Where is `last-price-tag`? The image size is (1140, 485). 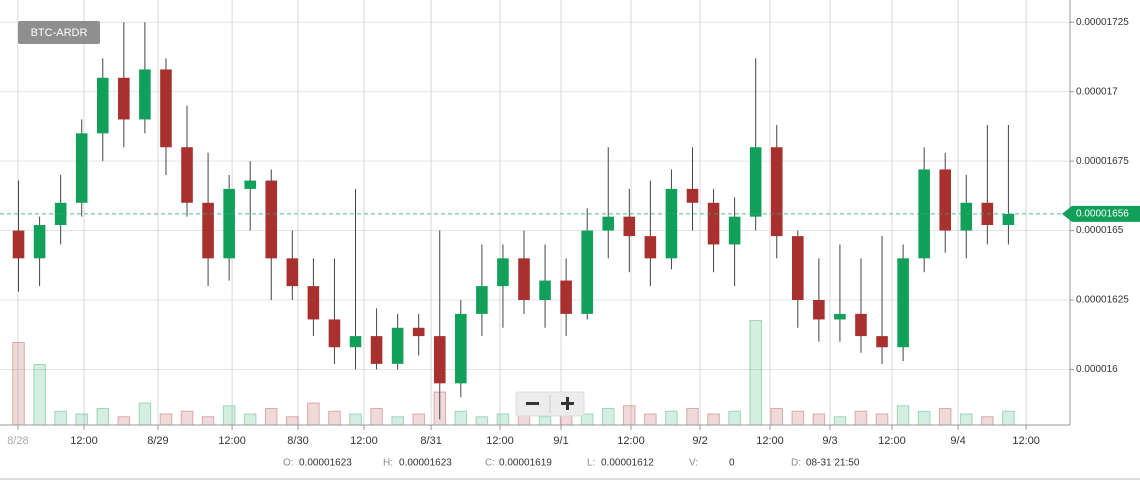
last-price-tag is located at coordinates (1101, 213).